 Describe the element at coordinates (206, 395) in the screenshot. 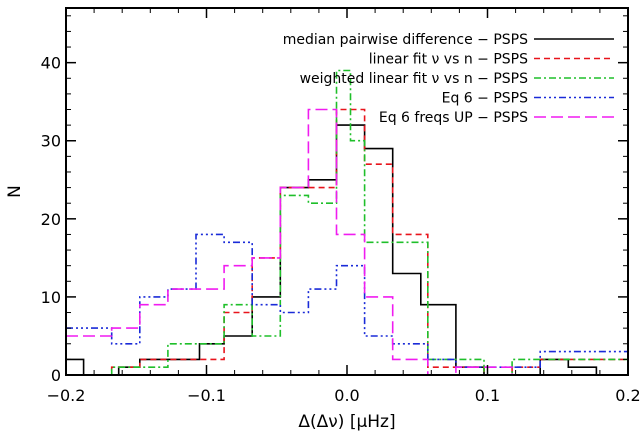

I see `x-tick-label: −0.1` at that location.